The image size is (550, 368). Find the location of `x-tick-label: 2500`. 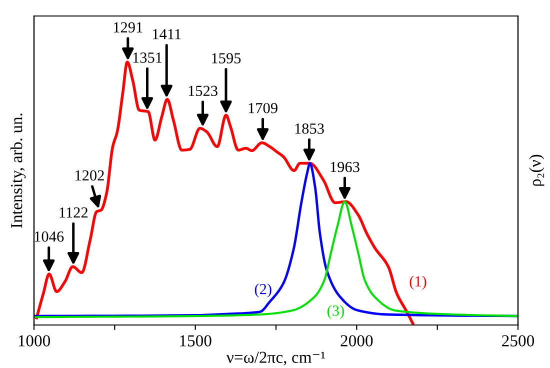

x-tick-label: 2500 is located at coordinates (518, 340).